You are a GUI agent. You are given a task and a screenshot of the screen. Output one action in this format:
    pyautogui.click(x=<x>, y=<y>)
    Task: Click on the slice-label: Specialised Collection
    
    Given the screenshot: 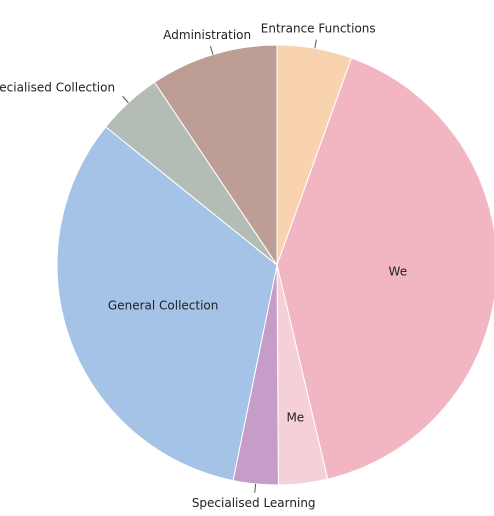 What is the action you would take?
    pyautogui.click(x=57, y=88)
    